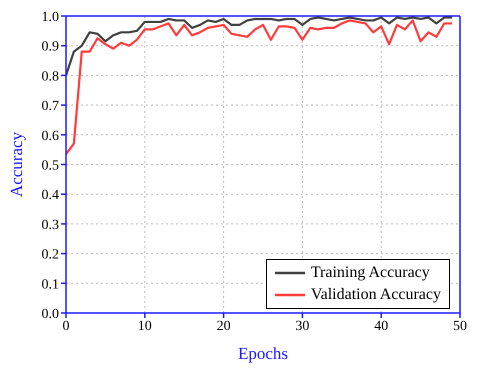 The image size is (480, 377). Describe the element at coordinates (375, 295) in the screenshot. I see `legend-label: Validation Accuracy` at that location.